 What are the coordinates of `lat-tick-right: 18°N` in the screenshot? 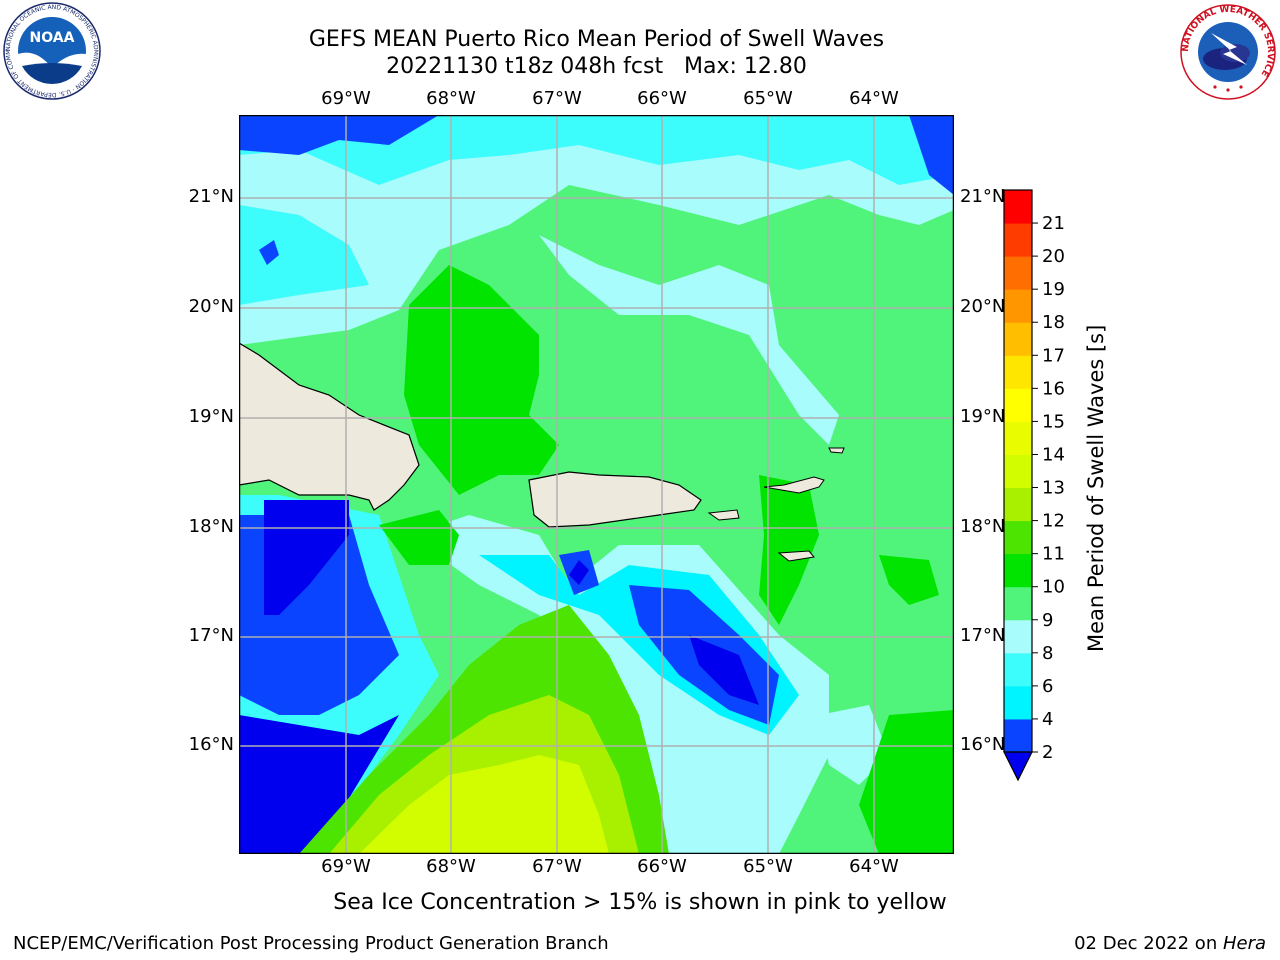 It's located at (983, 526).